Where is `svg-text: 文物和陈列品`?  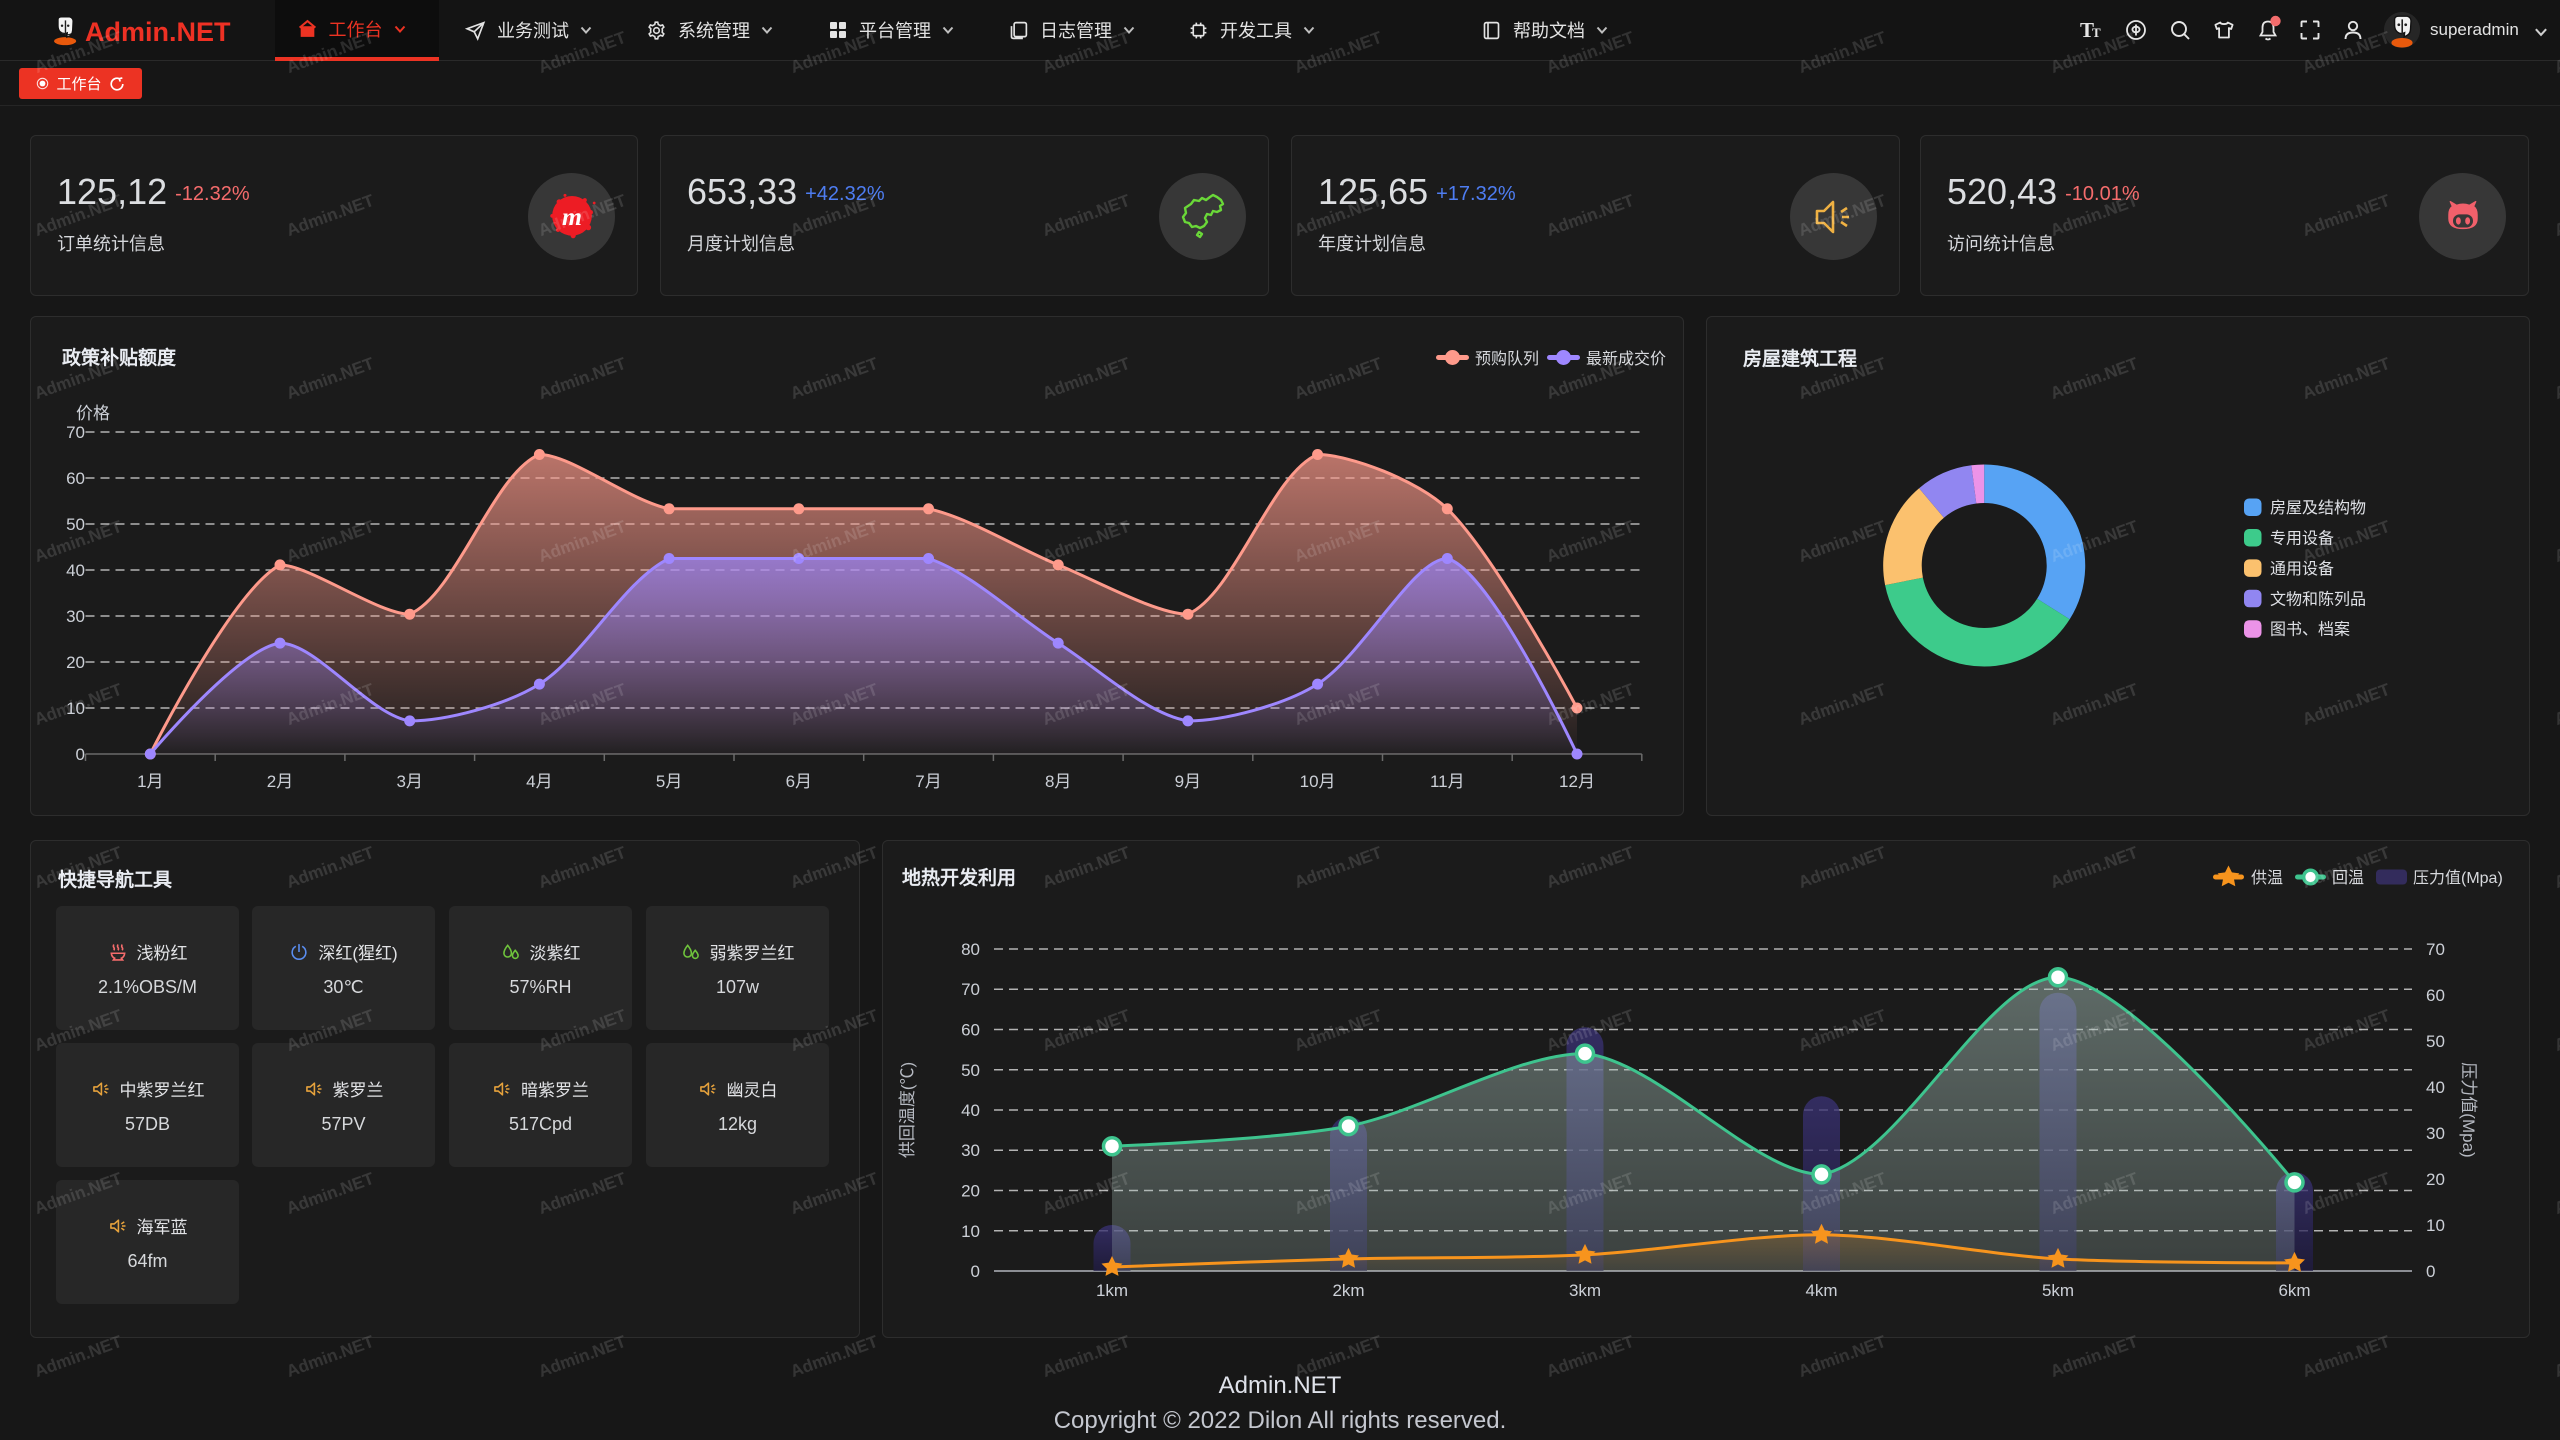
svg-text: 文物和陈列品 is located at coordinates (2318, 599).